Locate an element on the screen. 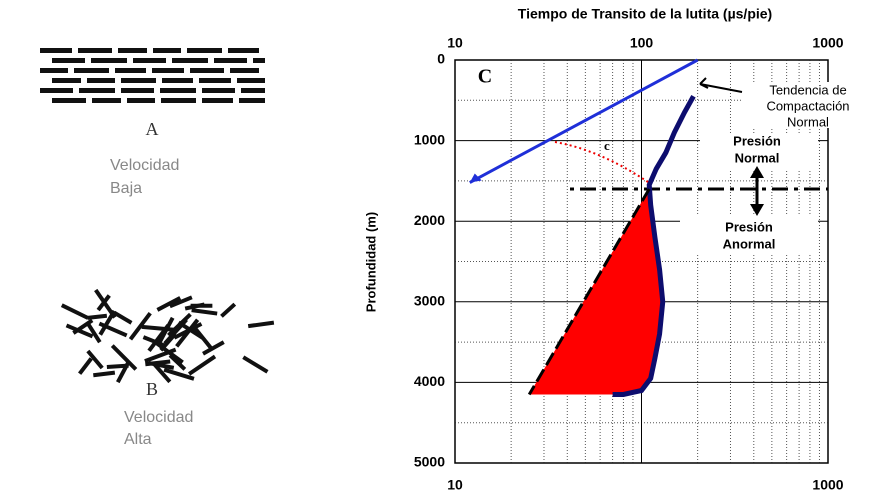 Image resolution: width=895 pixels, height=500 pixels. y-tick-label: 5000 is located at coordinates (429, 462).